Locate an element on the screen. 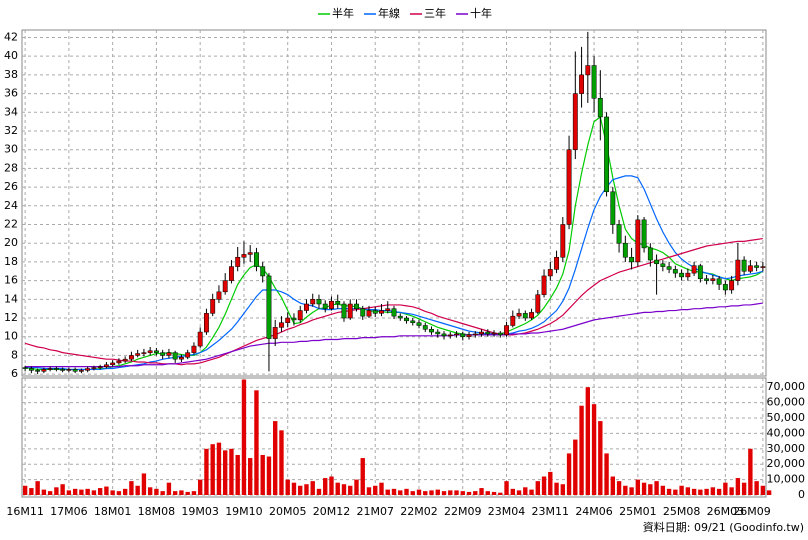  y-tick-label: 30 is located at coordinates (11, 149).